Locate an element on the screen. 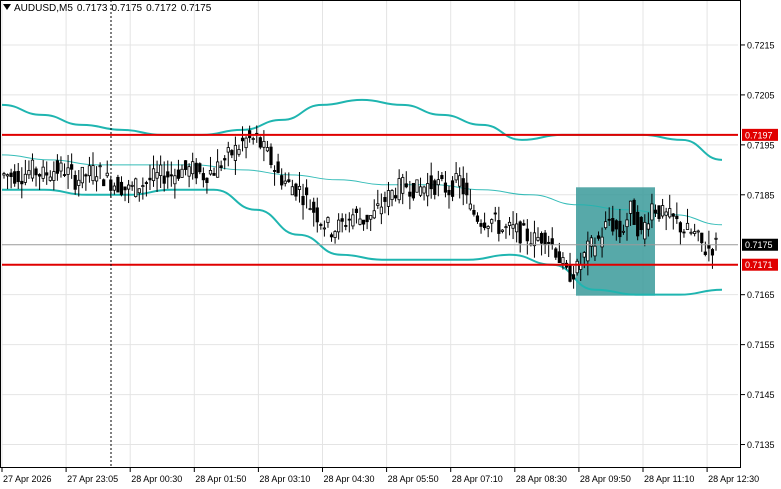 The image size is (781, 489). price-tick-label: 0.7135 is located at coordinates (761, 445).